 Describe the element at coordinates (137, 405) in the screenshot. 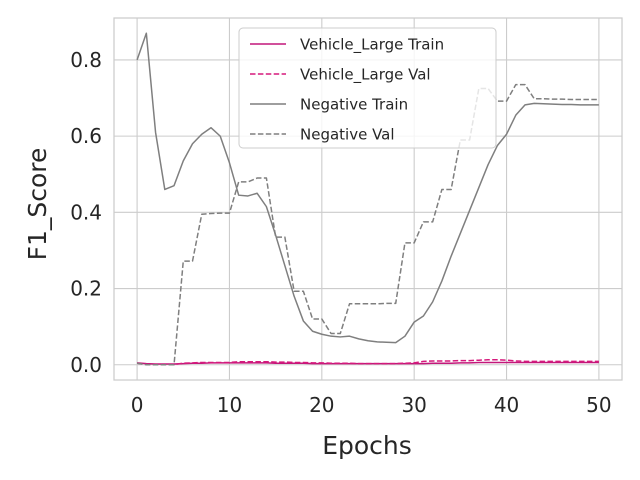

I see `x-tick-label: 0` at that location.